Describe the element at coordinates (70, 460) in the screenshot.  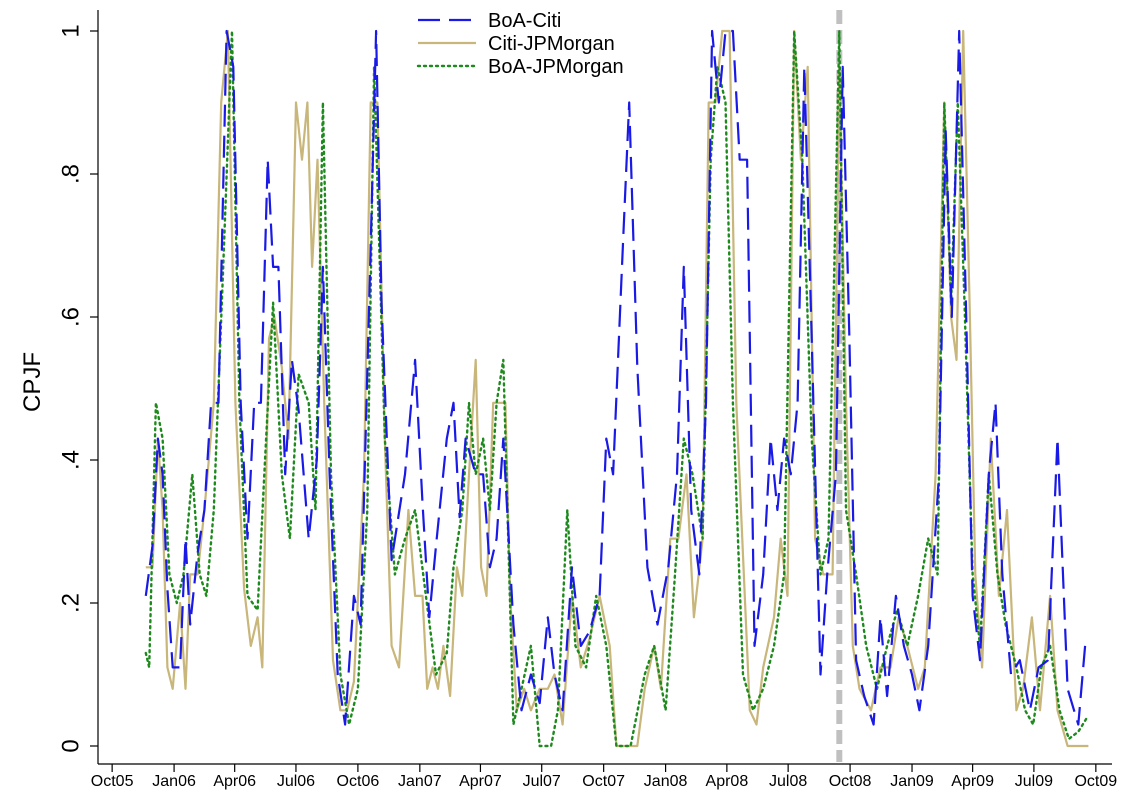
I see `y-tick-label: .4` at that location.